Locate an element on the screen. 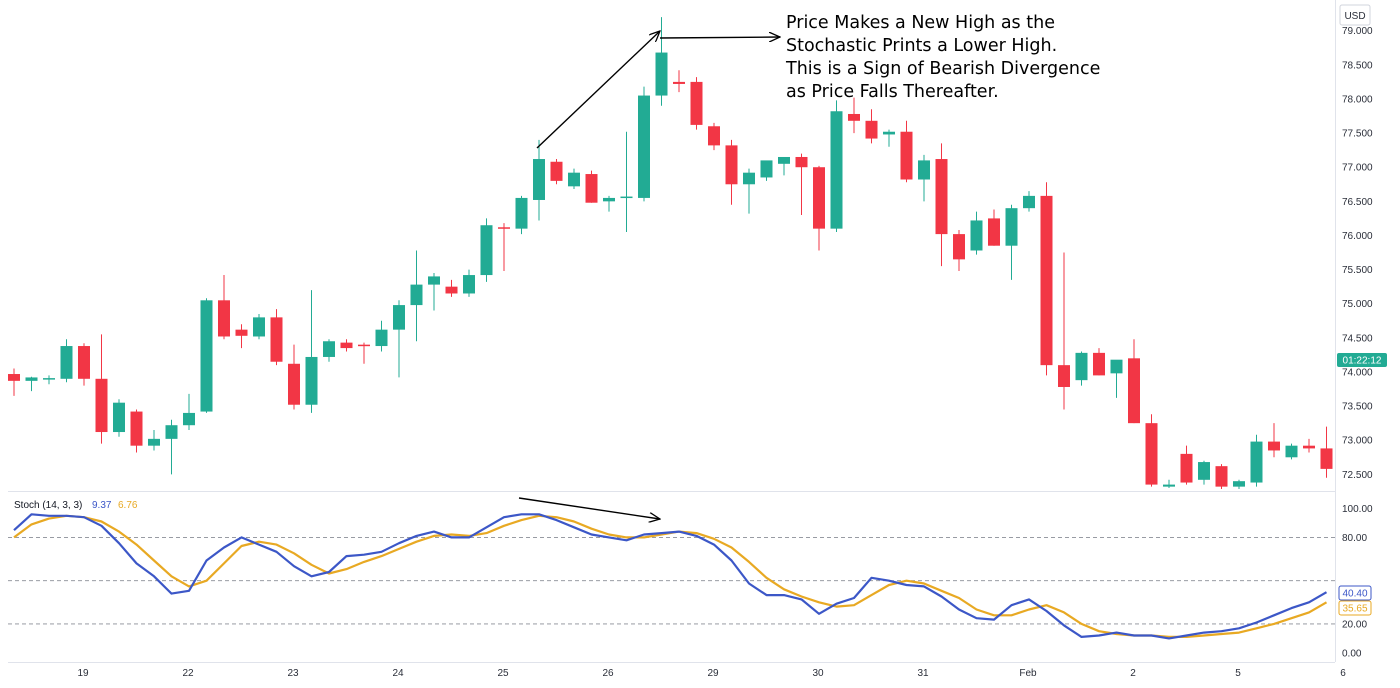 Image resolution: width=1400 pixels, height=688 pixels. time-tick-label: 19 is located at coordinates (83, 673).